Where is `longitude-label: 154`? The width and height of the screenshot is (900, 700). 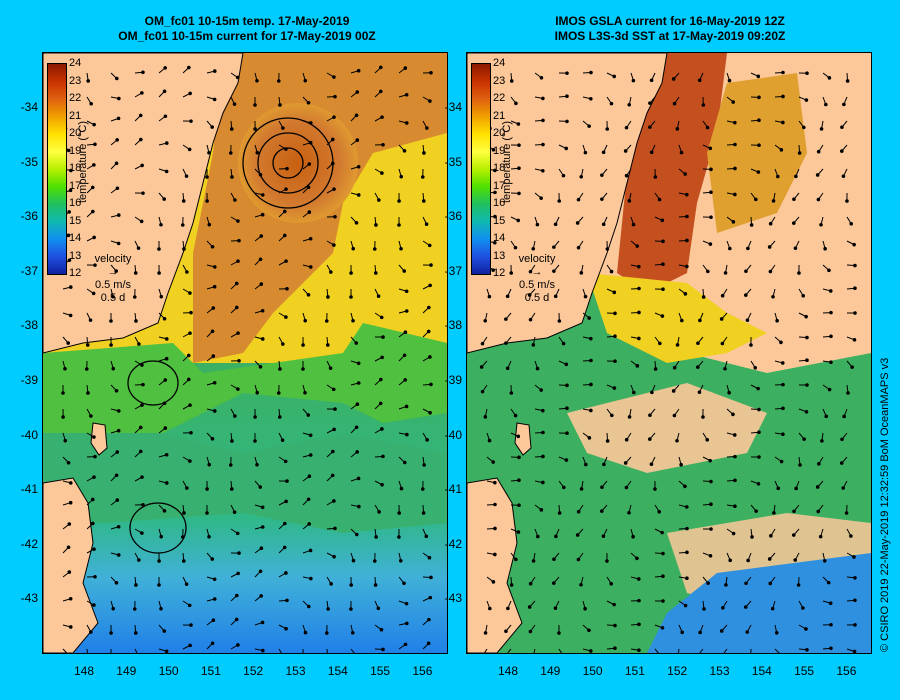
longitude-label: 154 is located at coordinates (761, 671).